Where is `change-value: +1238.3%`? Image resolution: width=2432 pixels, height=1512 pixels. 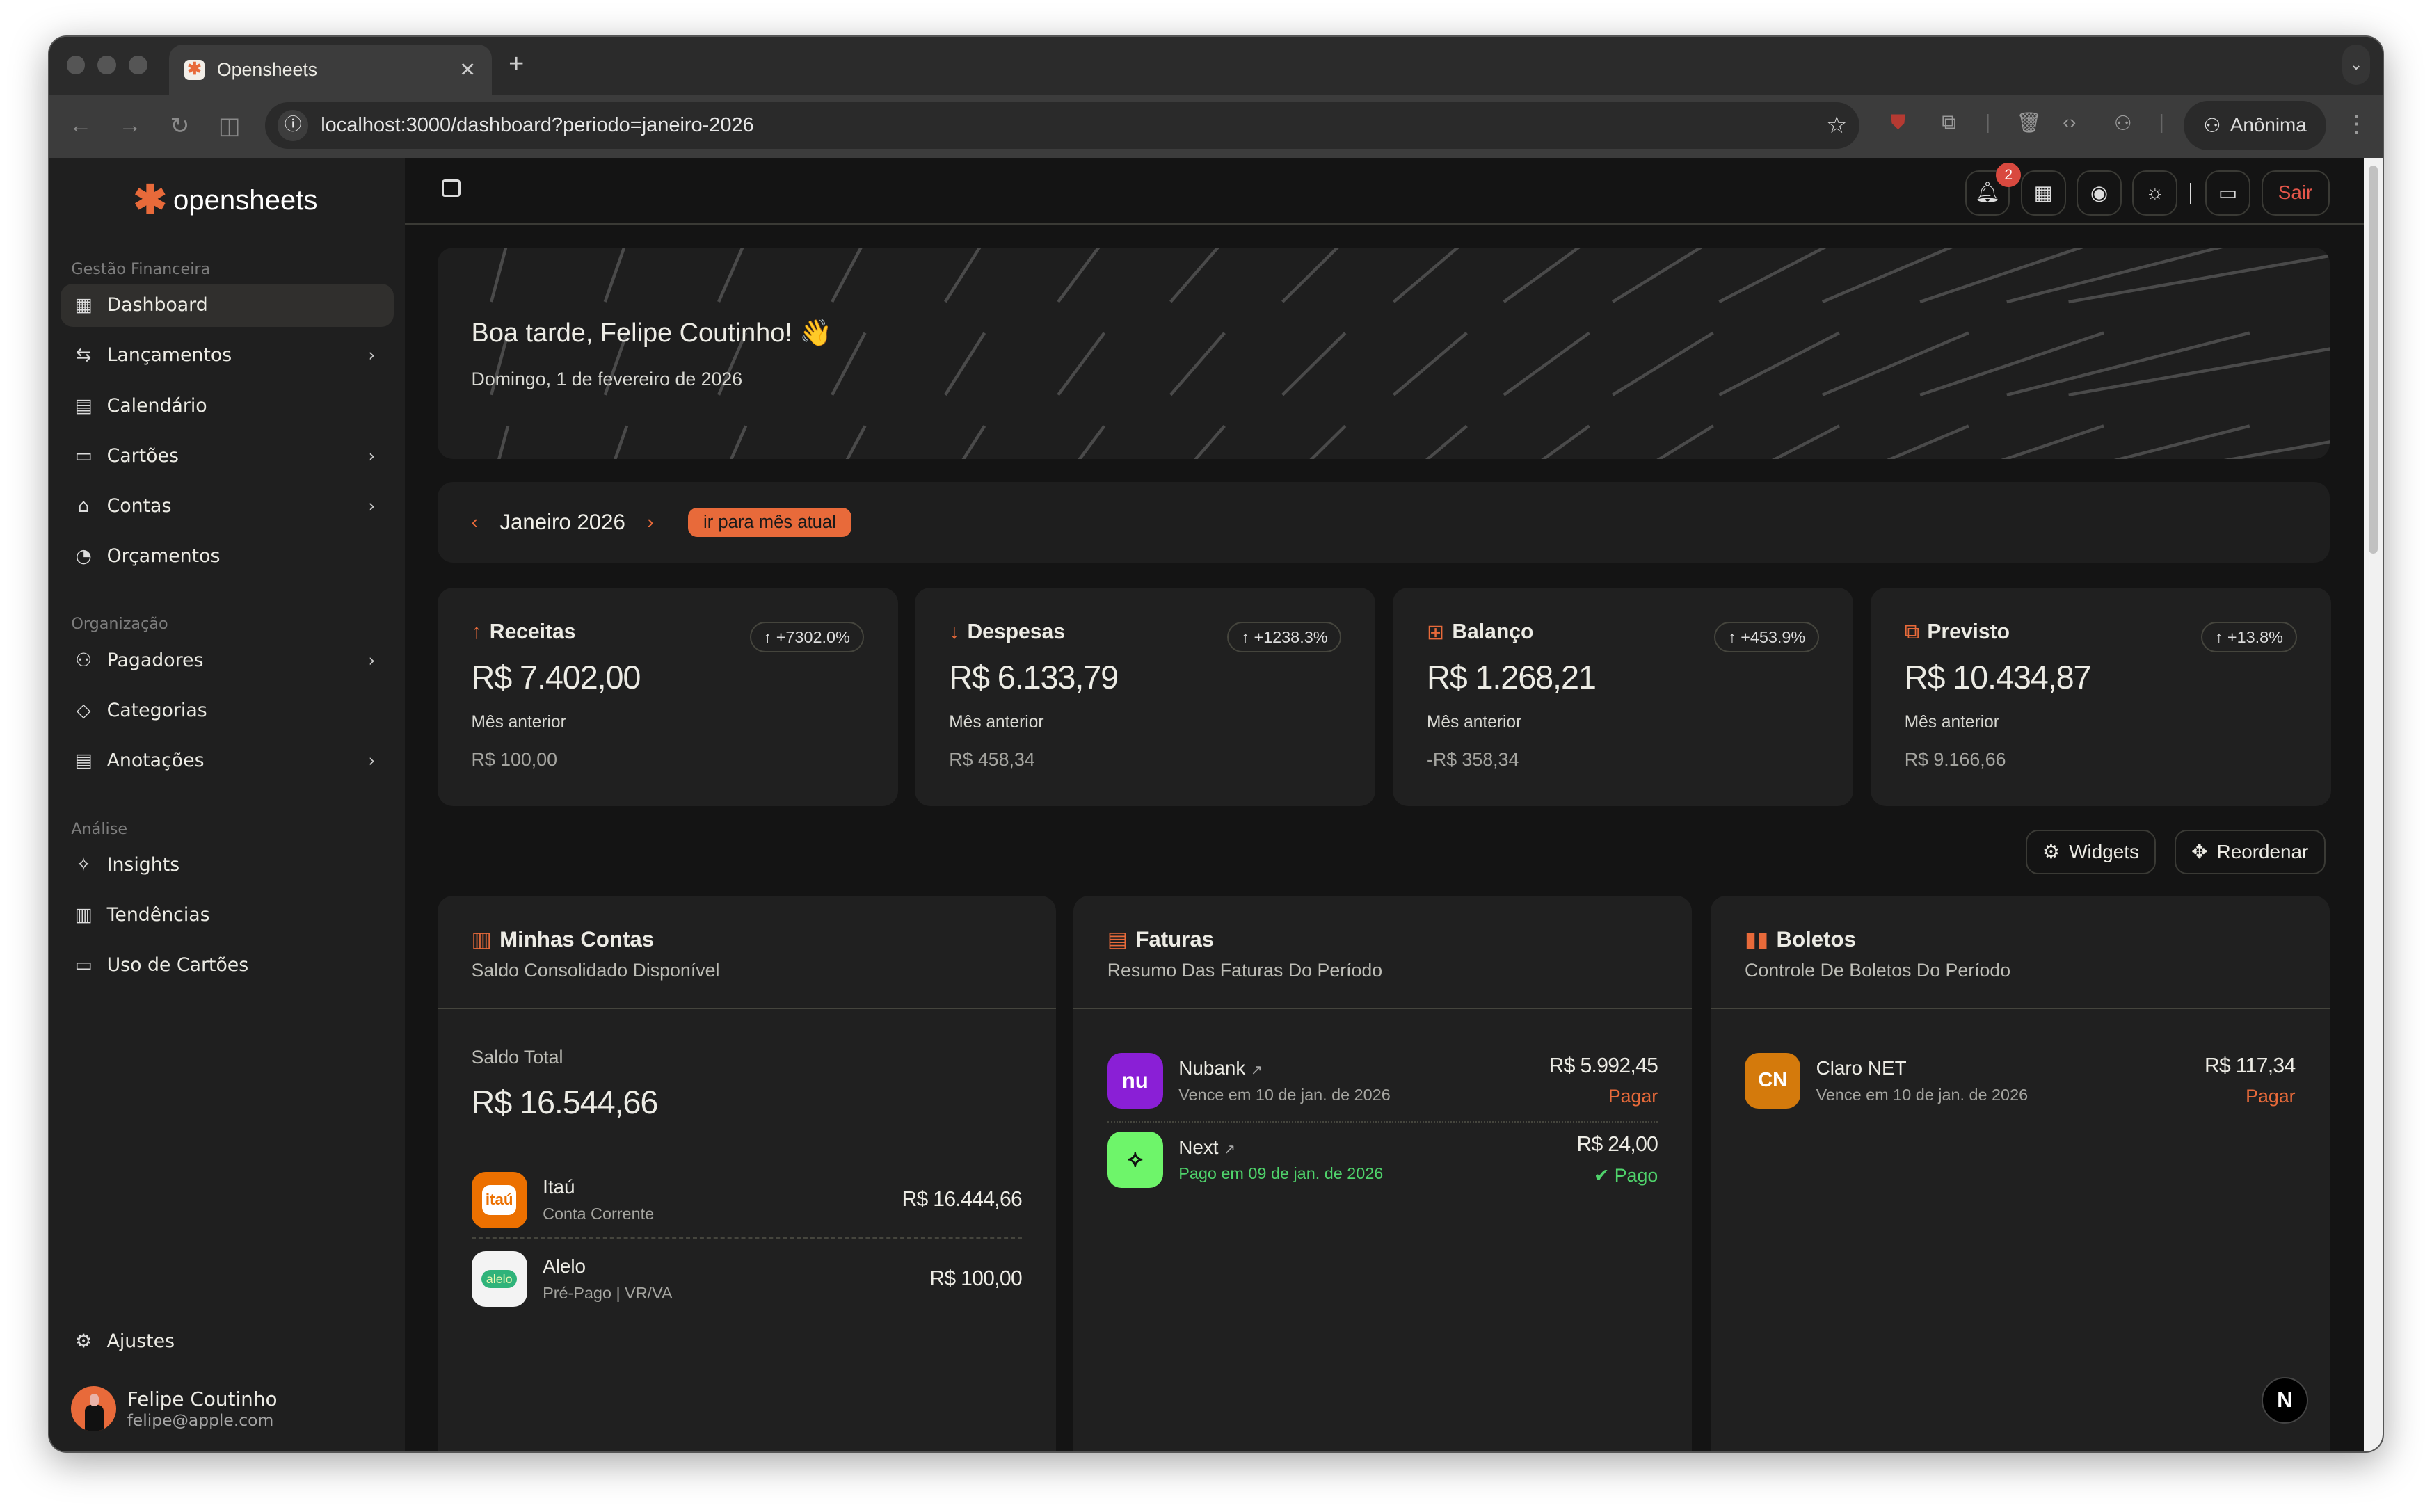
change-value: +1238.3% is located at coordinates (1291, 636).